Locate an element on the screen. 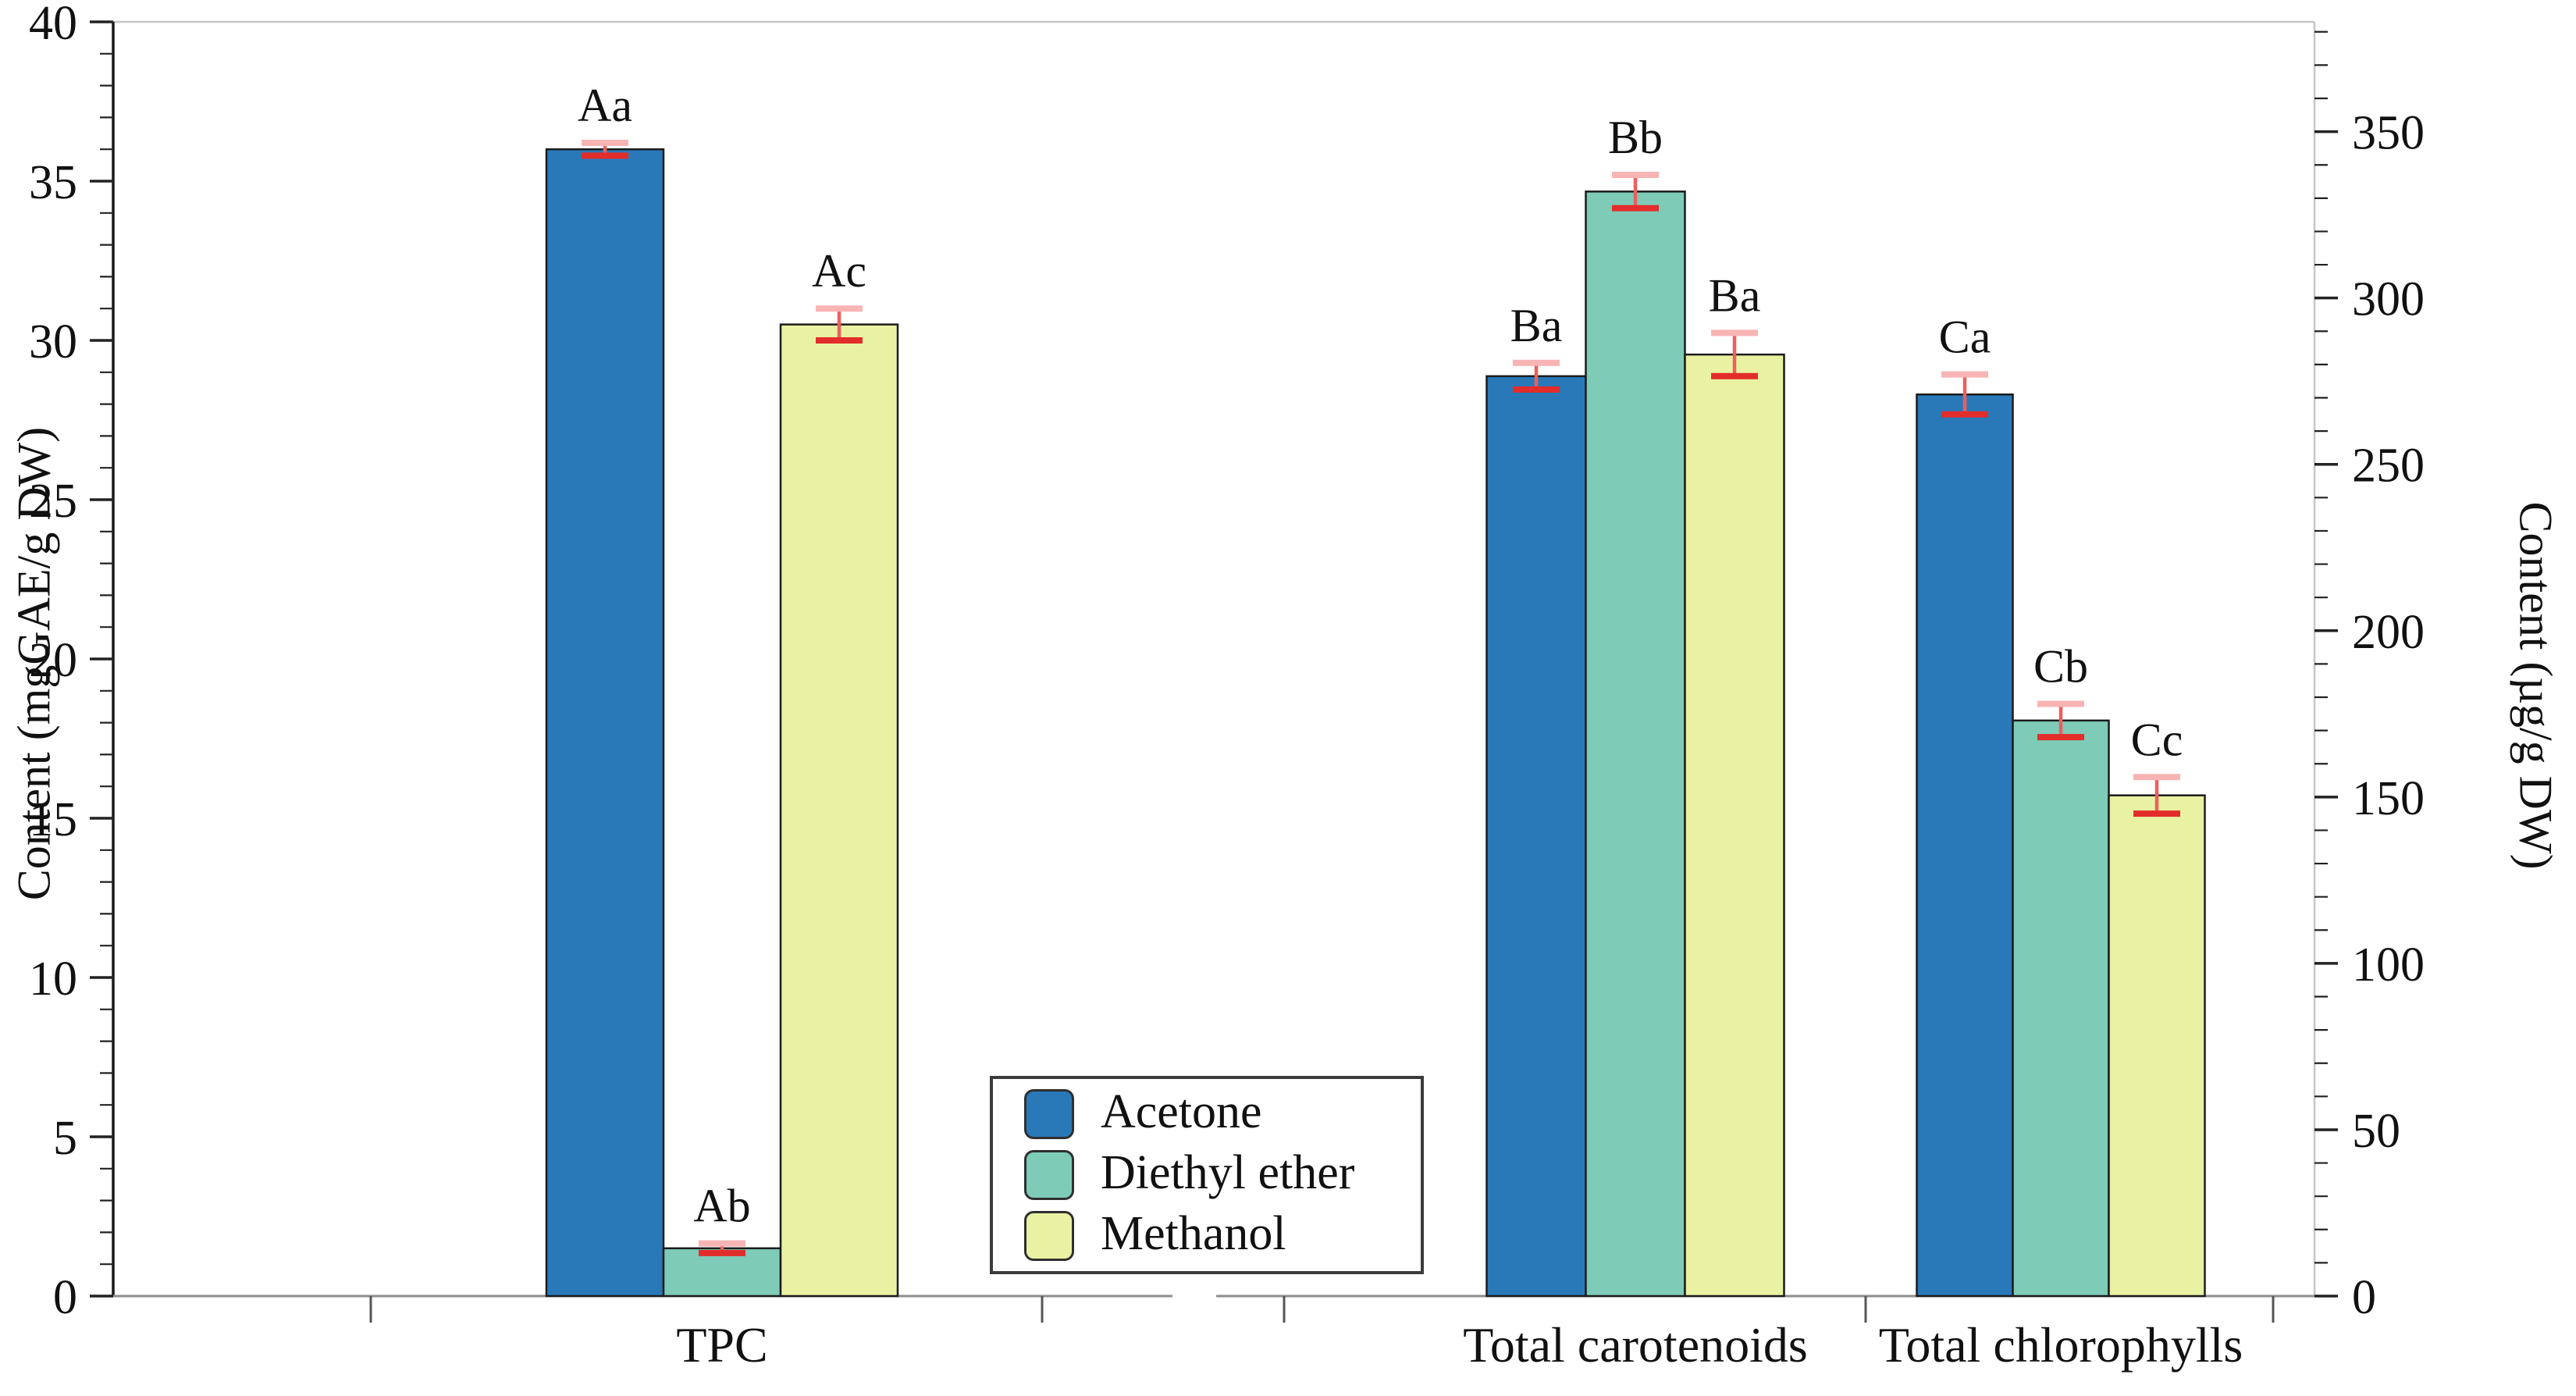  legend-label-acetone: Acetone is located at coordinates (1181, 1112).